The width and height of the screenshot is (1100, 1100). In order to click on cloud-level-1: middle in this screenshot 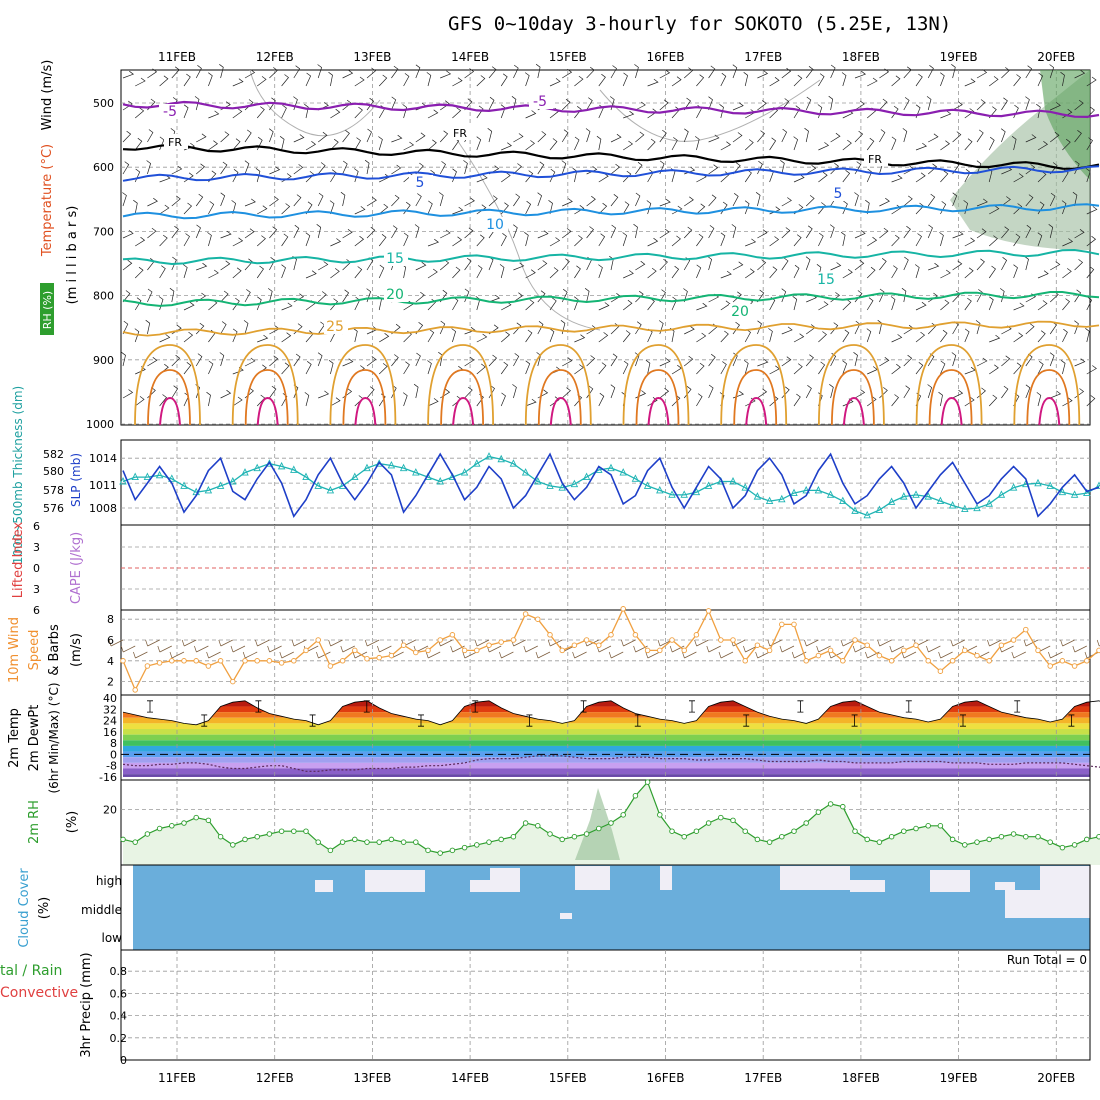, I will do `click(101, 910)`.